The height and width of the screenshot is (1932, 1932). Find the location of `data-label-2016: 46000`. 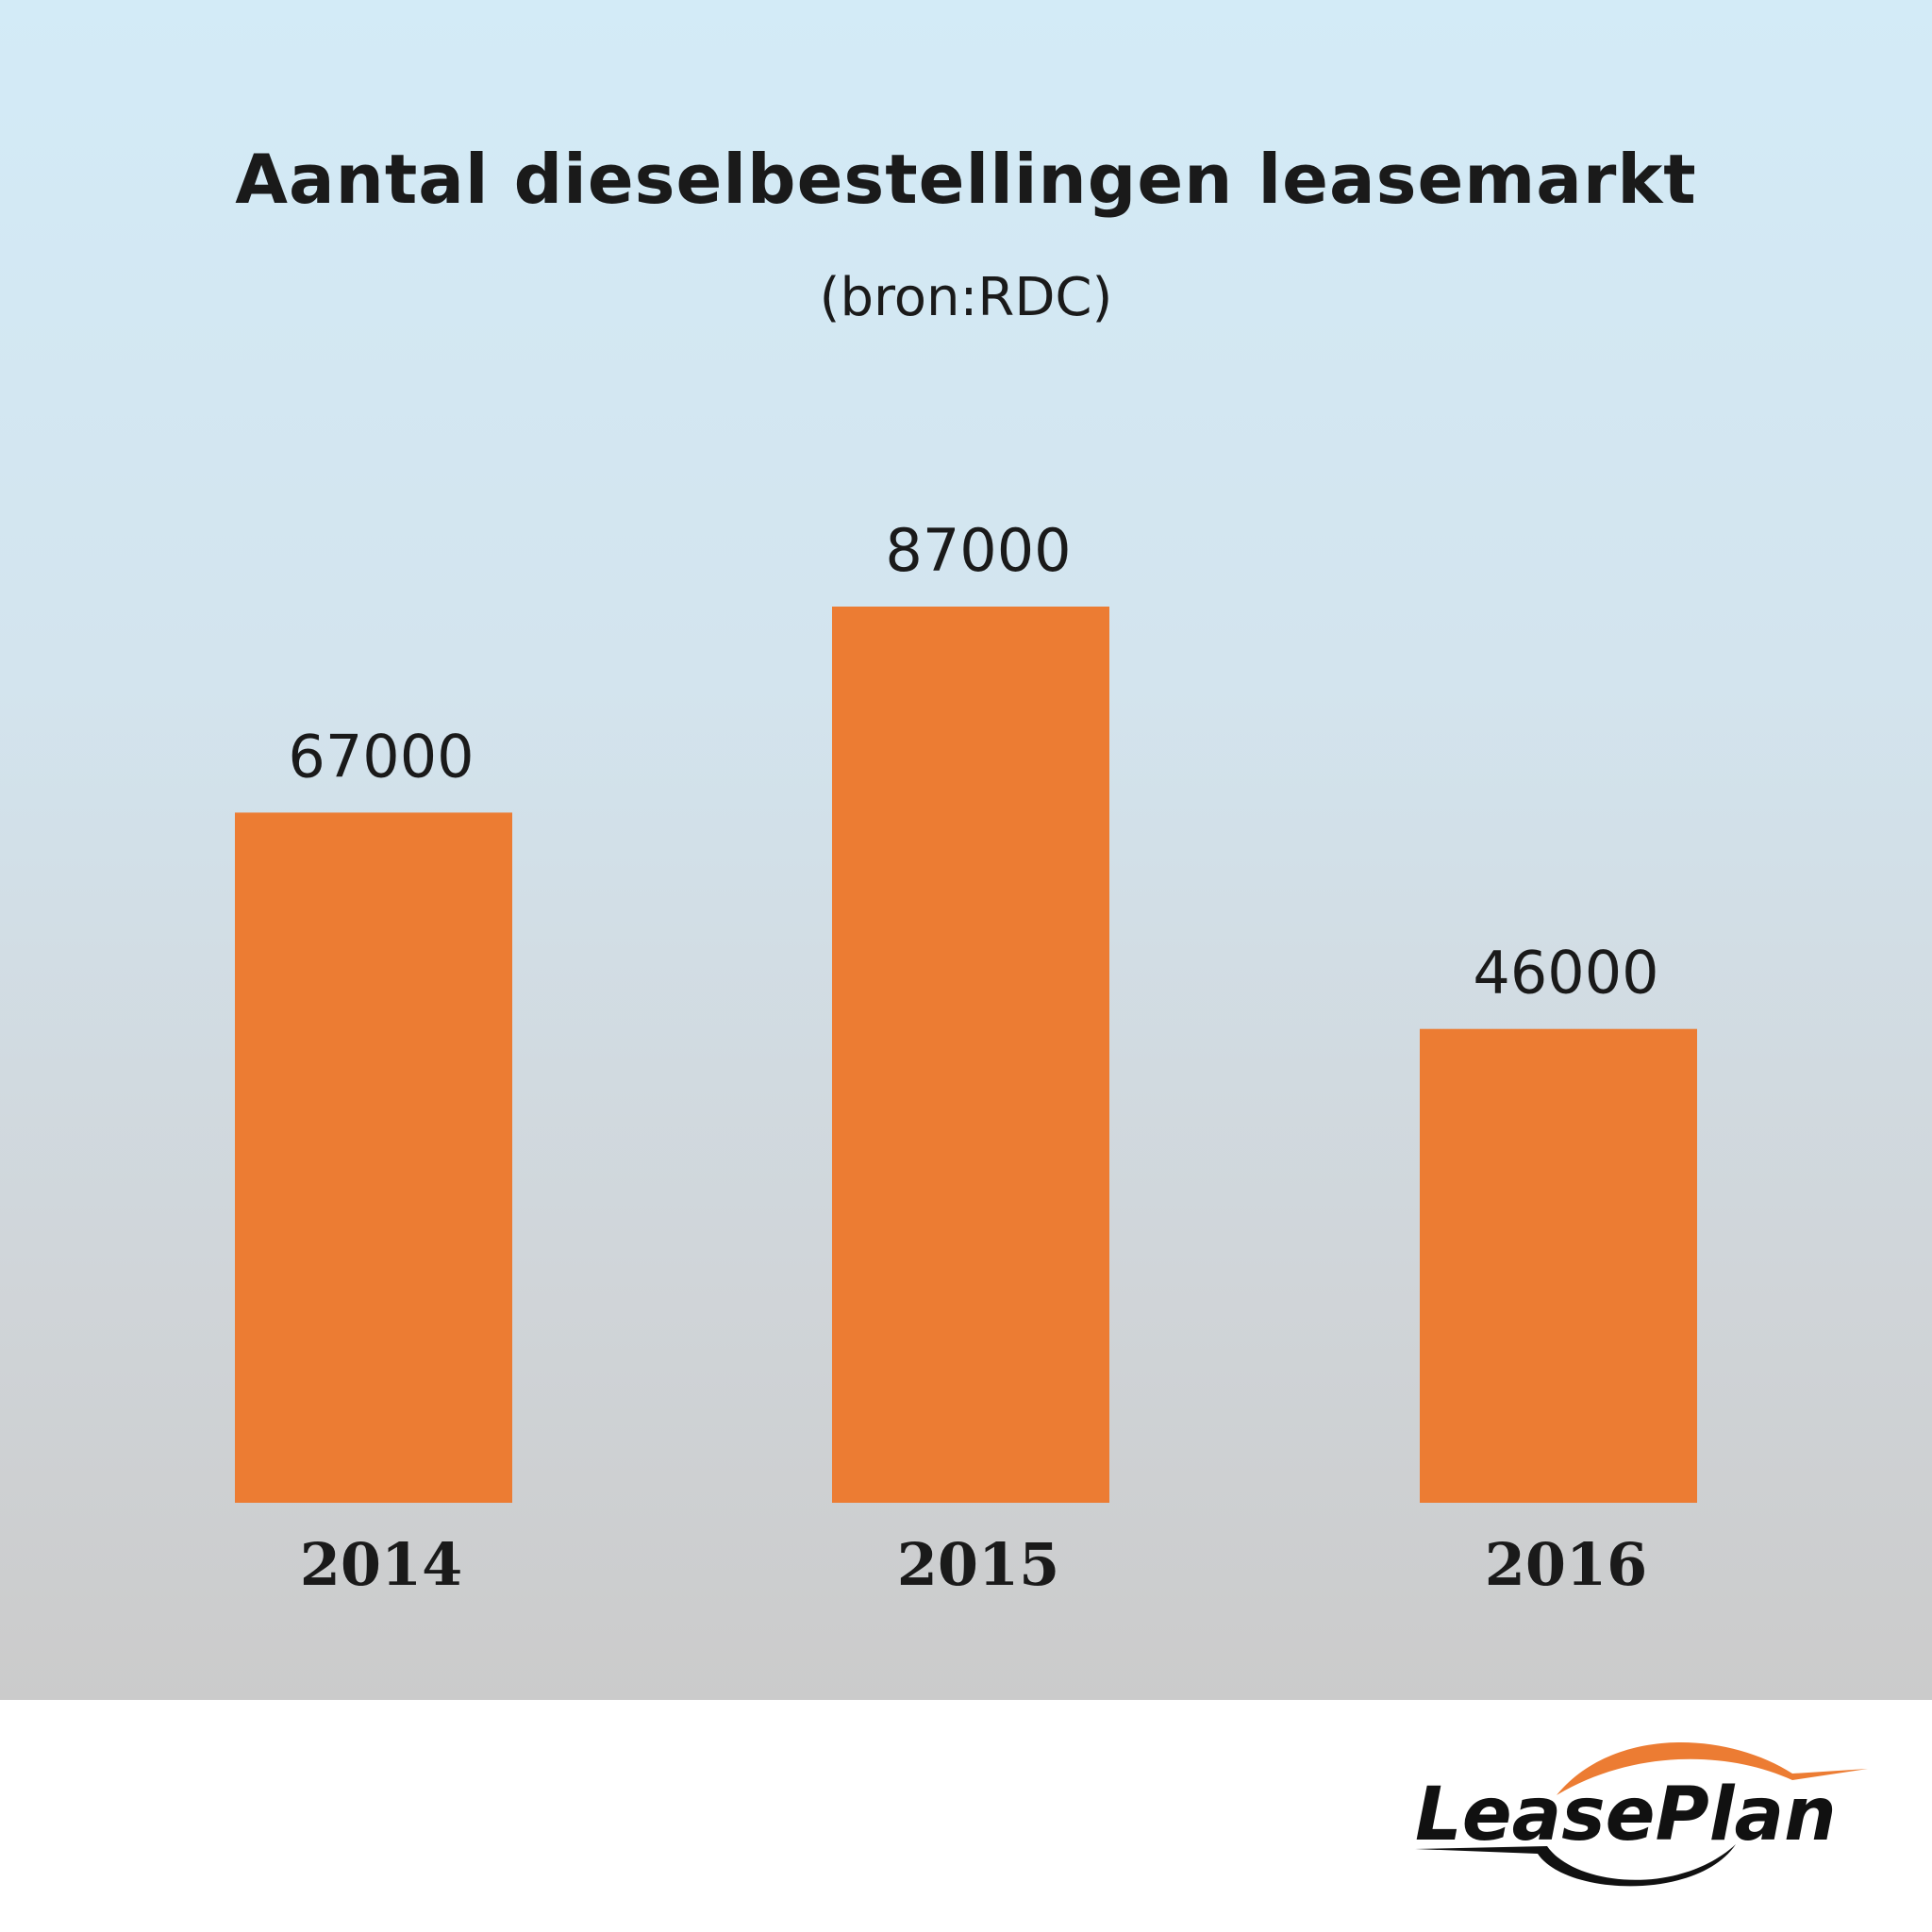

data-label-2016: 46000 is located at coordinates (1566, 974).